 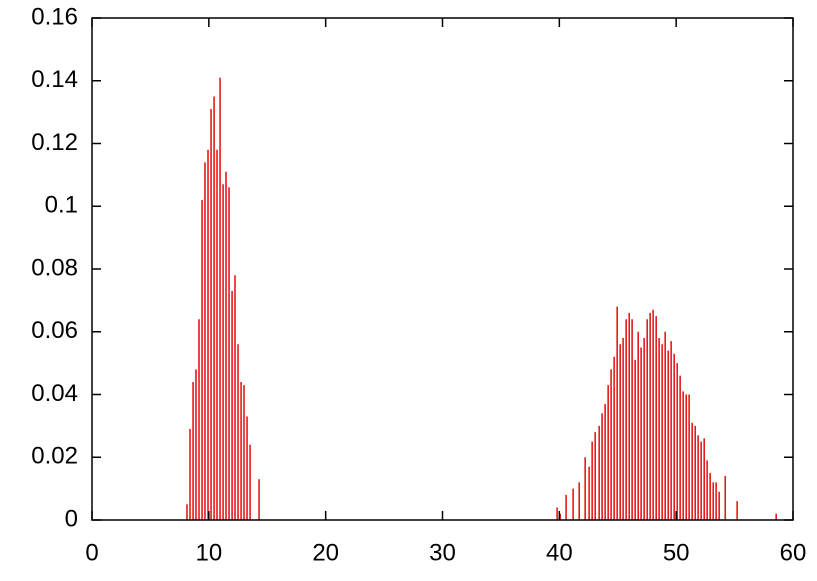 What do you see at coordinates (208, 552) in the screenshot?
I see `x-tick-label: 10` at bounding box center [208, 552].